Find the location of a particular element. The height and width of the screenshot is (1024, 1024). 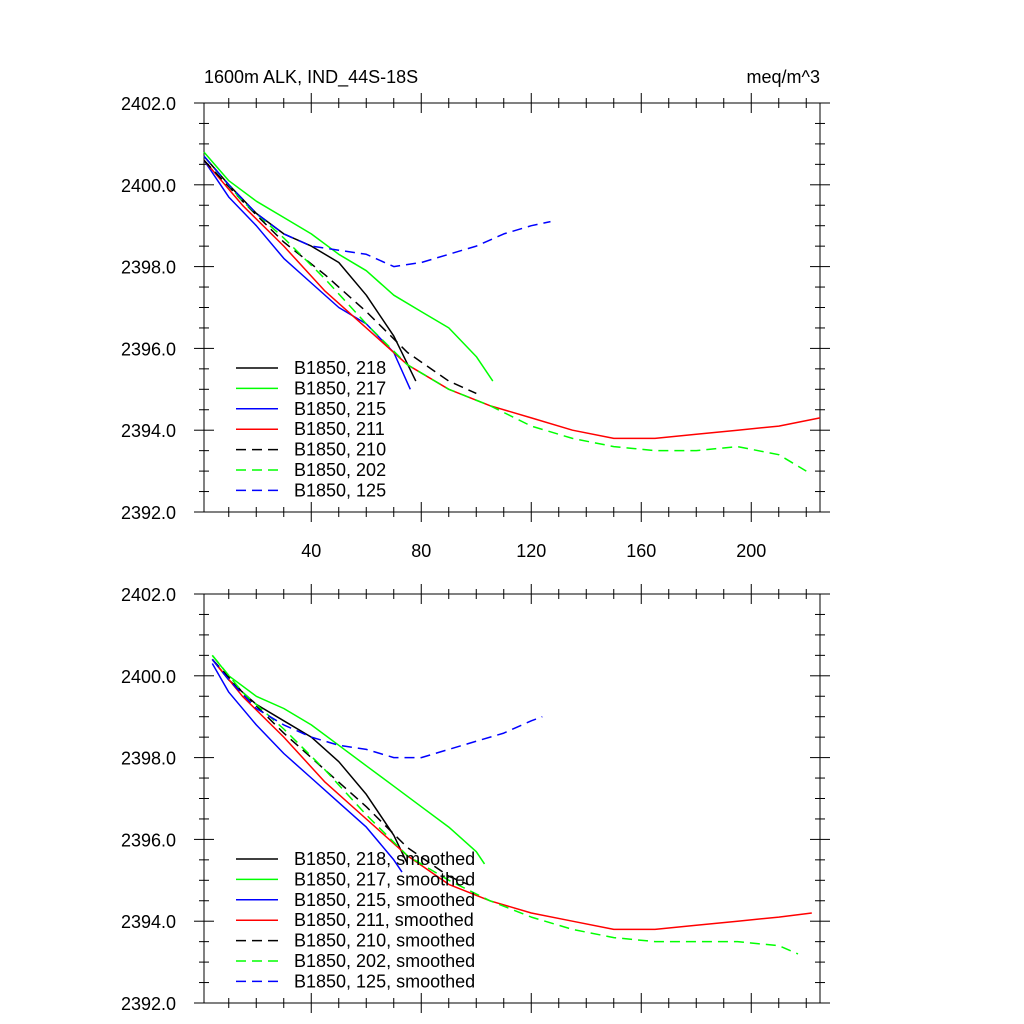

x-tick-label: 40 is located at coordinates (311, 551).